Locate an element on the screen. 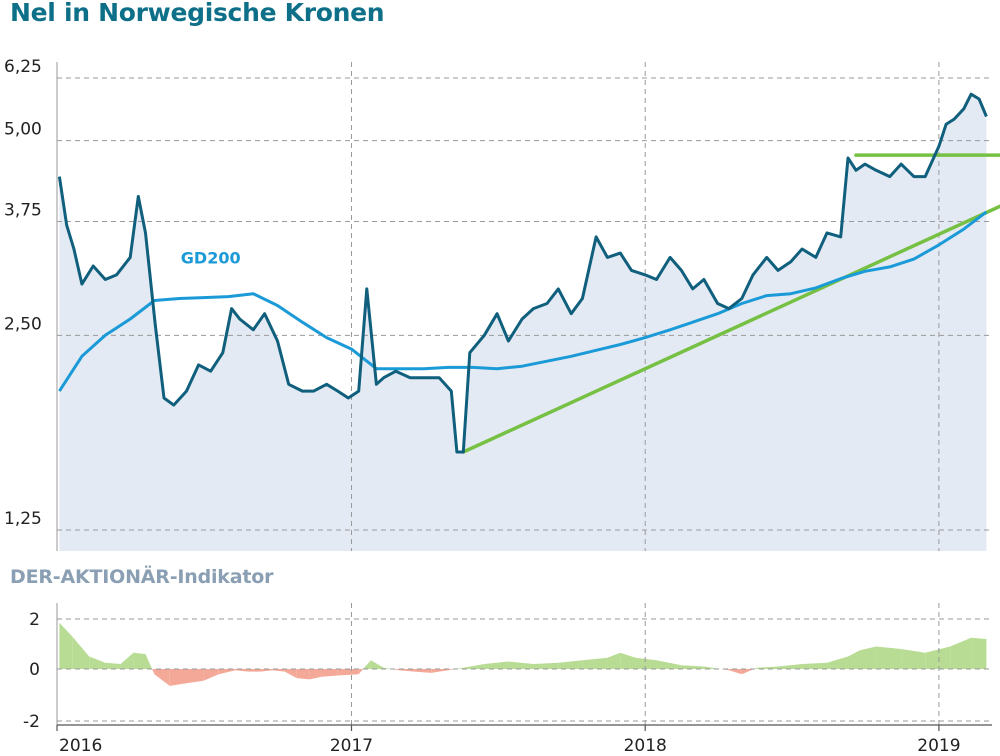 The image size is (1000, 756). indicator-y-tick-label: -2 is located at coordinates (31, 722).